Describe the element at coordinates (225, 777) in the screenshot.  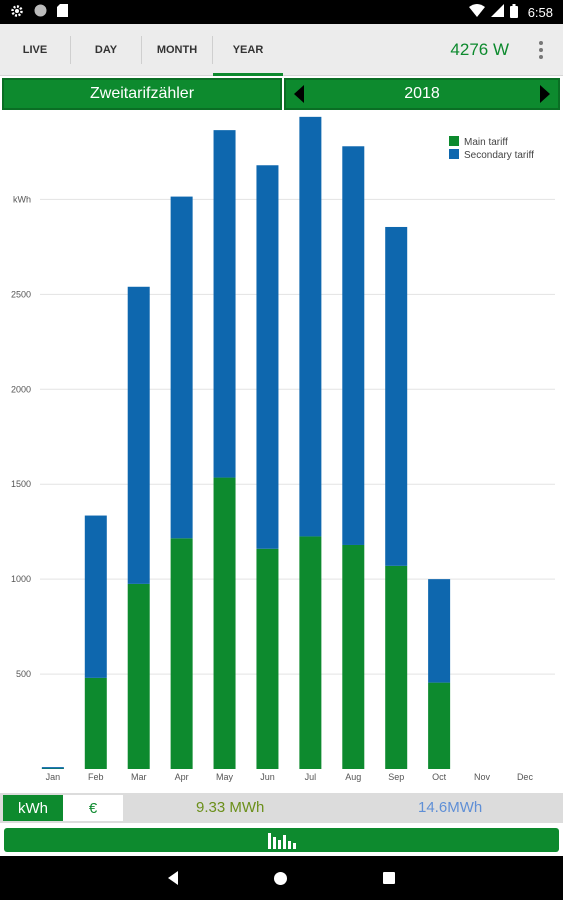
I see `x-tick-label: May` at that location.